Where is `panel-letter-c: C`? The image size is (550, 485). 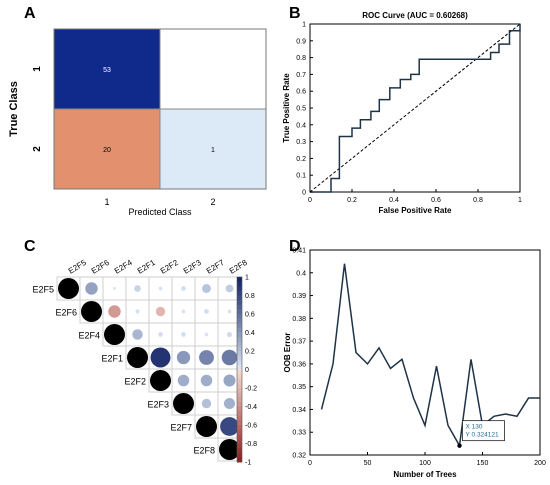 panel-letter-c: C is located at coordinates (30, 246).